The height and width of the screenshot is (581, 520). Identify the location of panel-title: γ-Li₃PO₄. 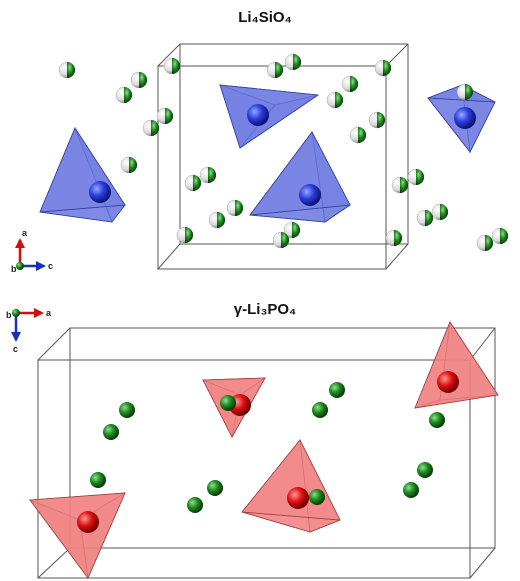
(265, 309).